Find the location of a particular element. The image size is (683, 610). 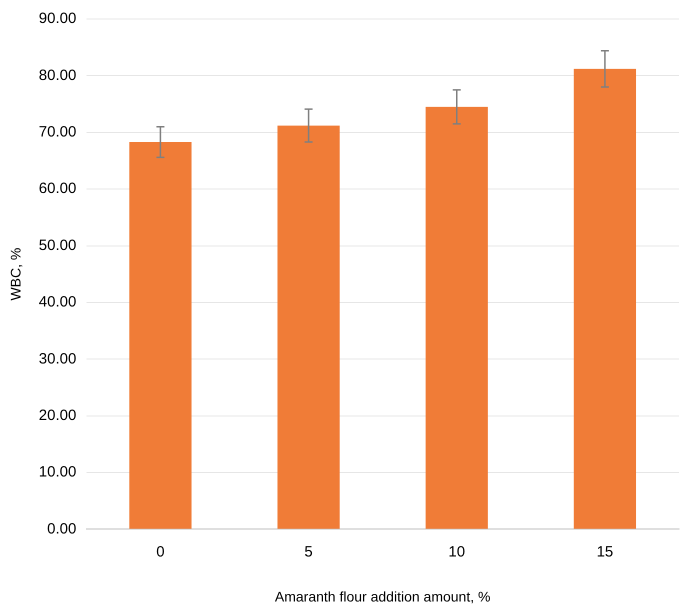

y-tick-label: 40.00 is located at coordinates (57, 302).